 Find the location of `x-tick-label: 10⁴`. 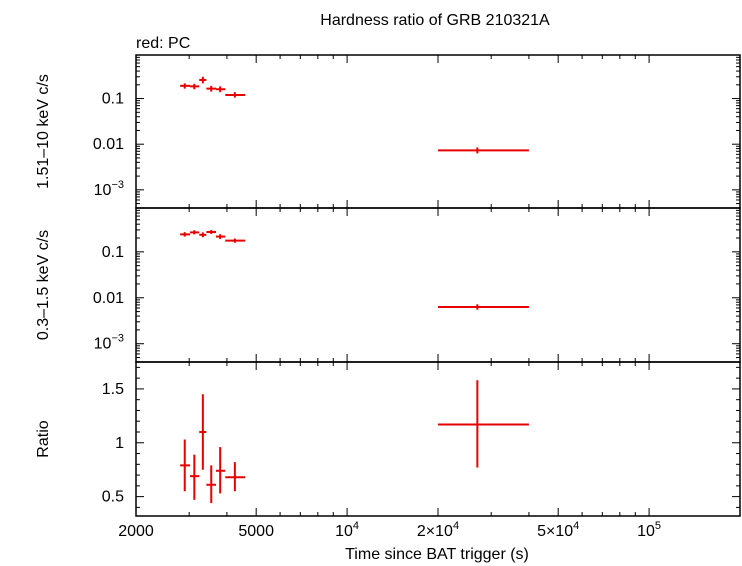

x-tick-label: 10⁴ is located at coordinates (347, 530).